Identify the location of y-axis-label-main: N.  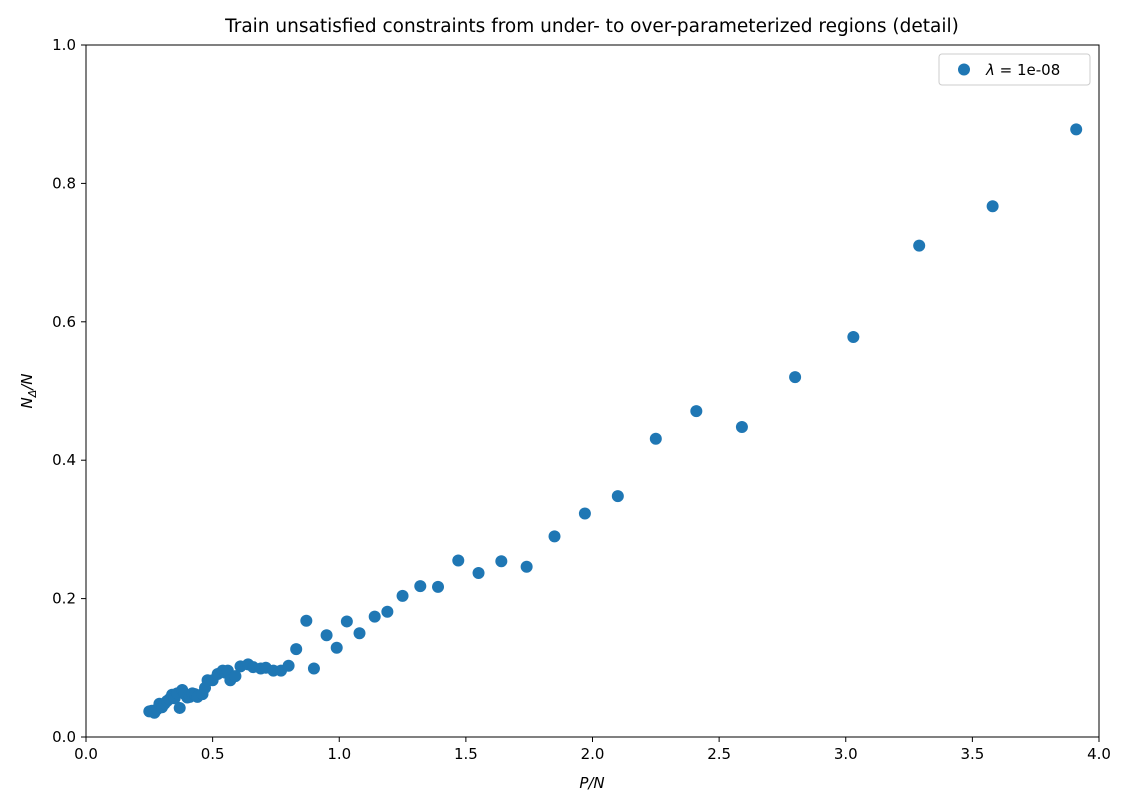
(27, 402).